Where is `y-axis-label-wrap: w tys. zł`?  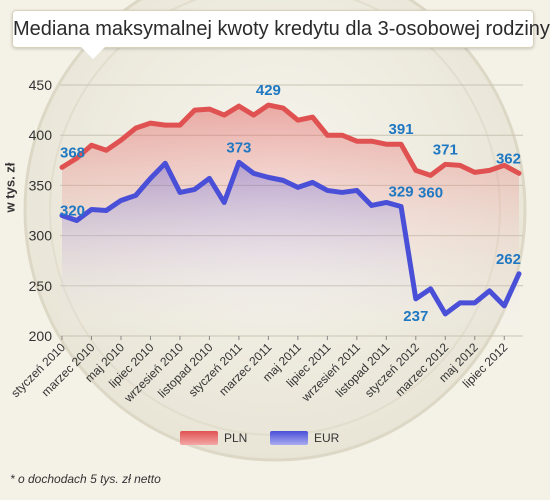
y-axis-label-wrap: w tys. zł is located at coordinates (10, 190).